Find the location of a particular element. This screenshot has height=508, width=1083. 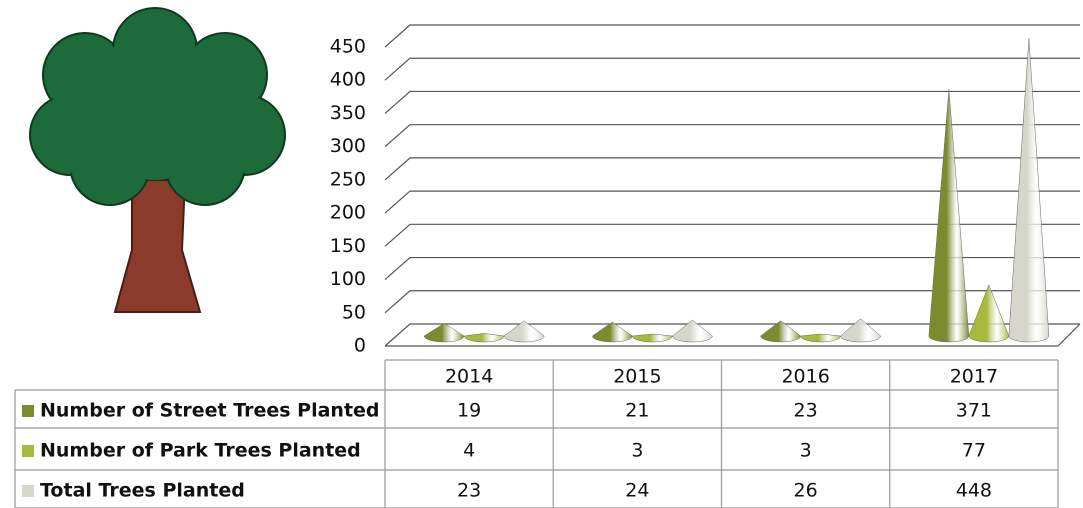

table-value: 26 is located at coordinates (806, 491).